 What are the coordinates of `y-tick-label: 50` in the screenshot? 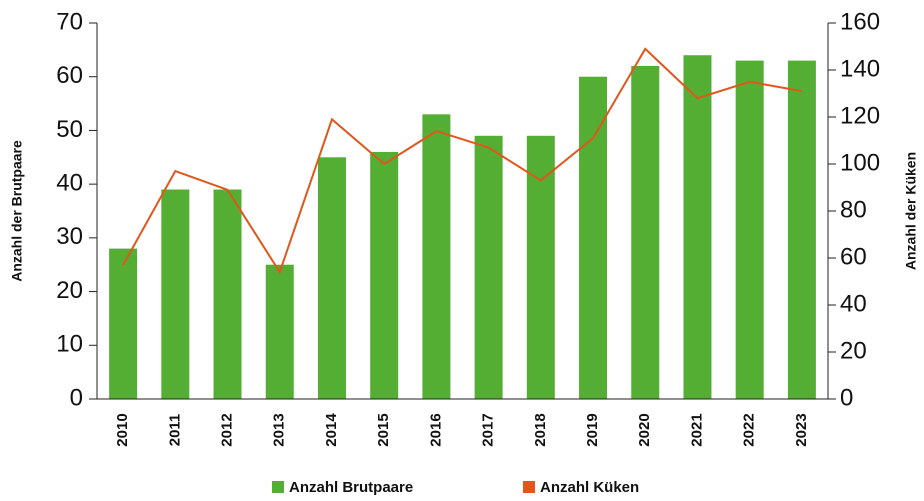 It's located at (69, 129).